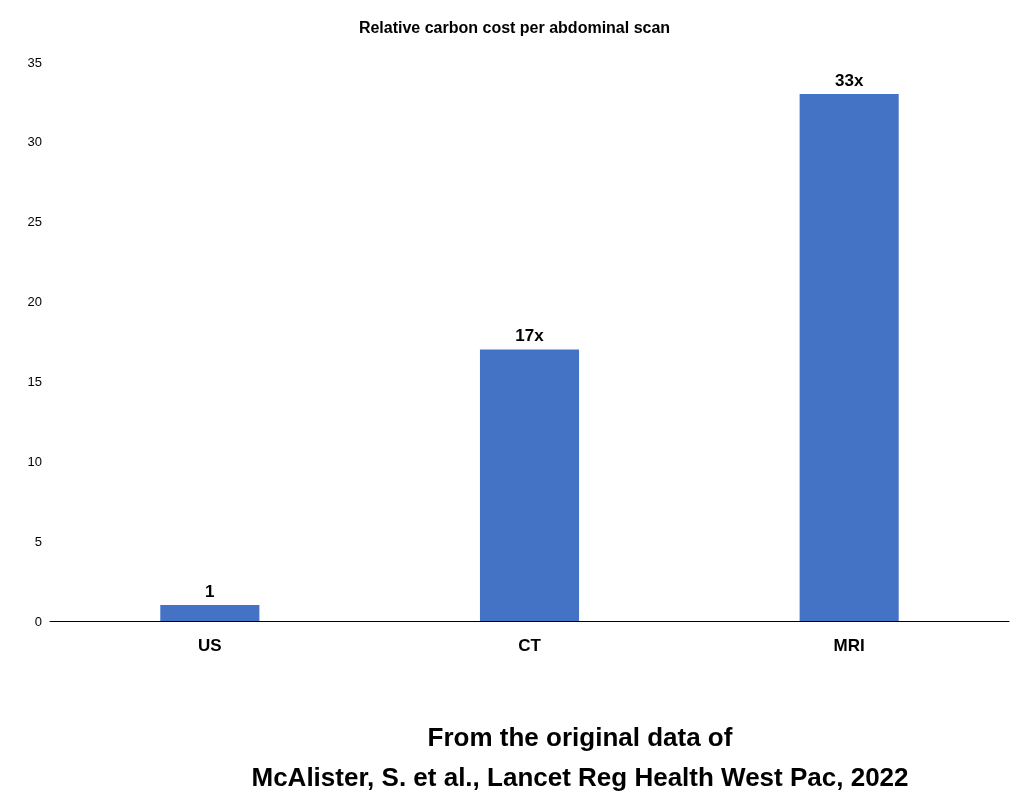  Describe the element at coordinates (34, 222) in the screenshot. I see `y-tick-label: 25` at that location.